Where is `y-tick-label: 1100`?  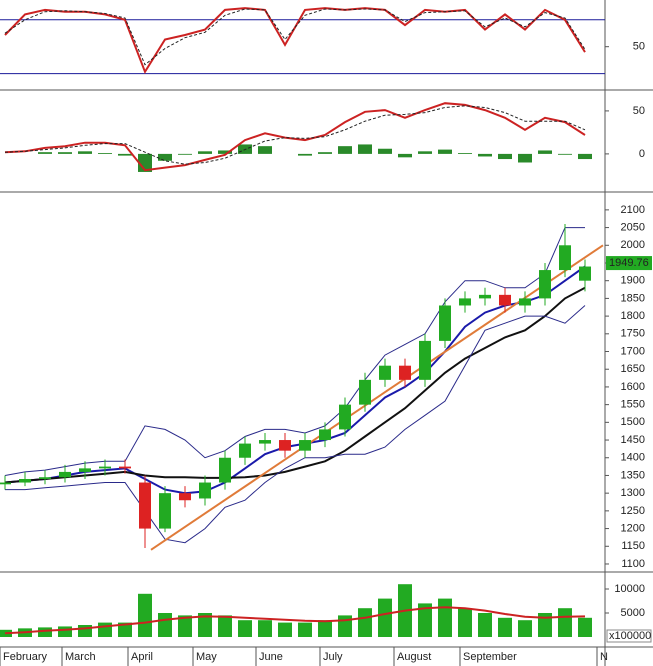
y-tick-label: 1100 is located at coordinates (633, 564).